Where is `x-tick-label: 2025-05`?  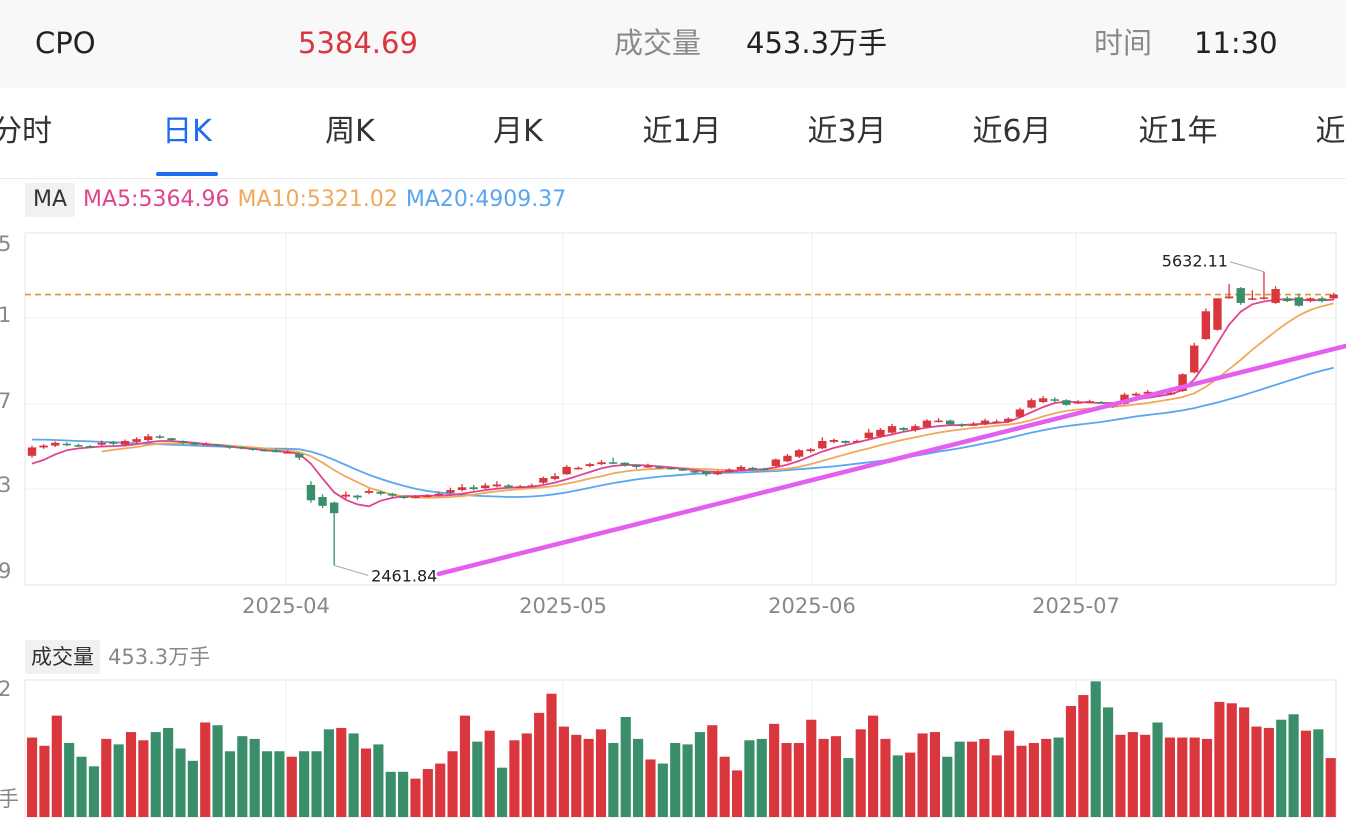 x-tick-label: 2025-05 is located at coordinates (563, 606).